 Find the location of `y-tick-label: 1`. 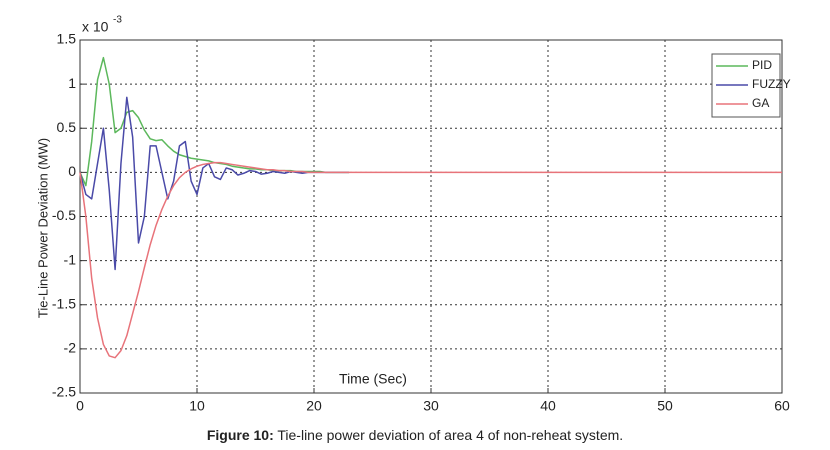

y-tick-label: 1 is located at coordinates (72, 83).